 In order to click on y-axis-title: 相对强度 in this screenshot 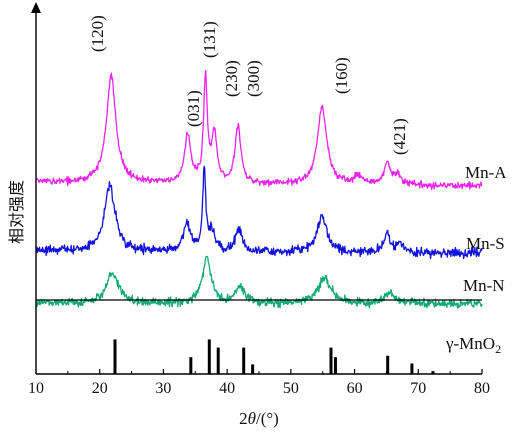, I will do `click(16, 212)`.